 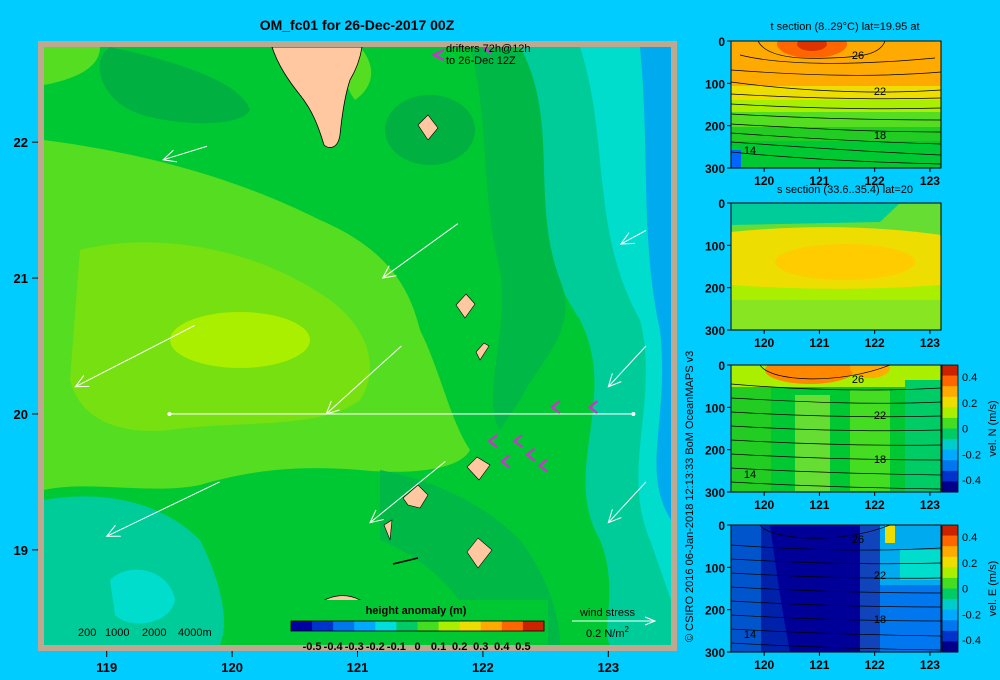 I want to click on land-taiwan, so click(x=317, y=97).